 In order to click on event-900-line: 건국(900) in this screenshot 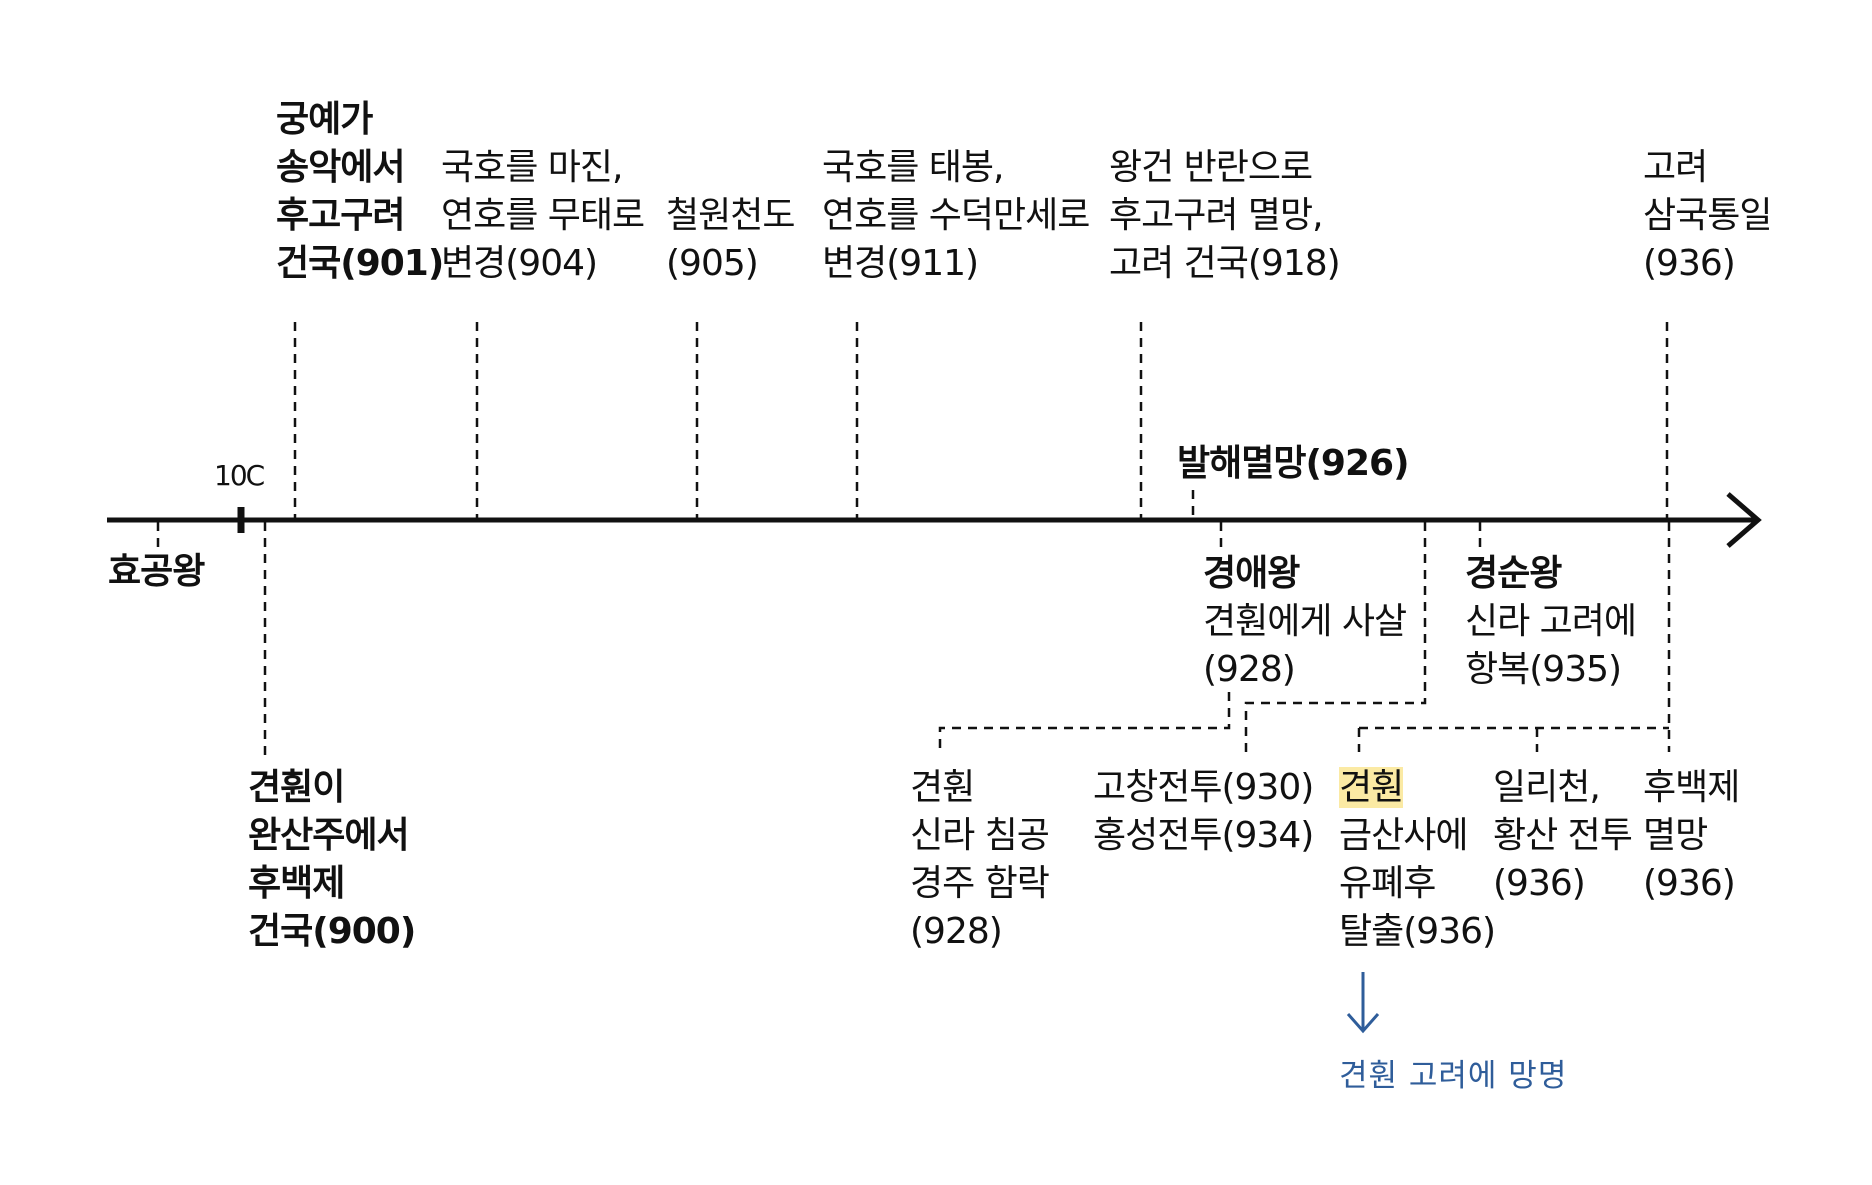, I will do `click(332, 931)`.